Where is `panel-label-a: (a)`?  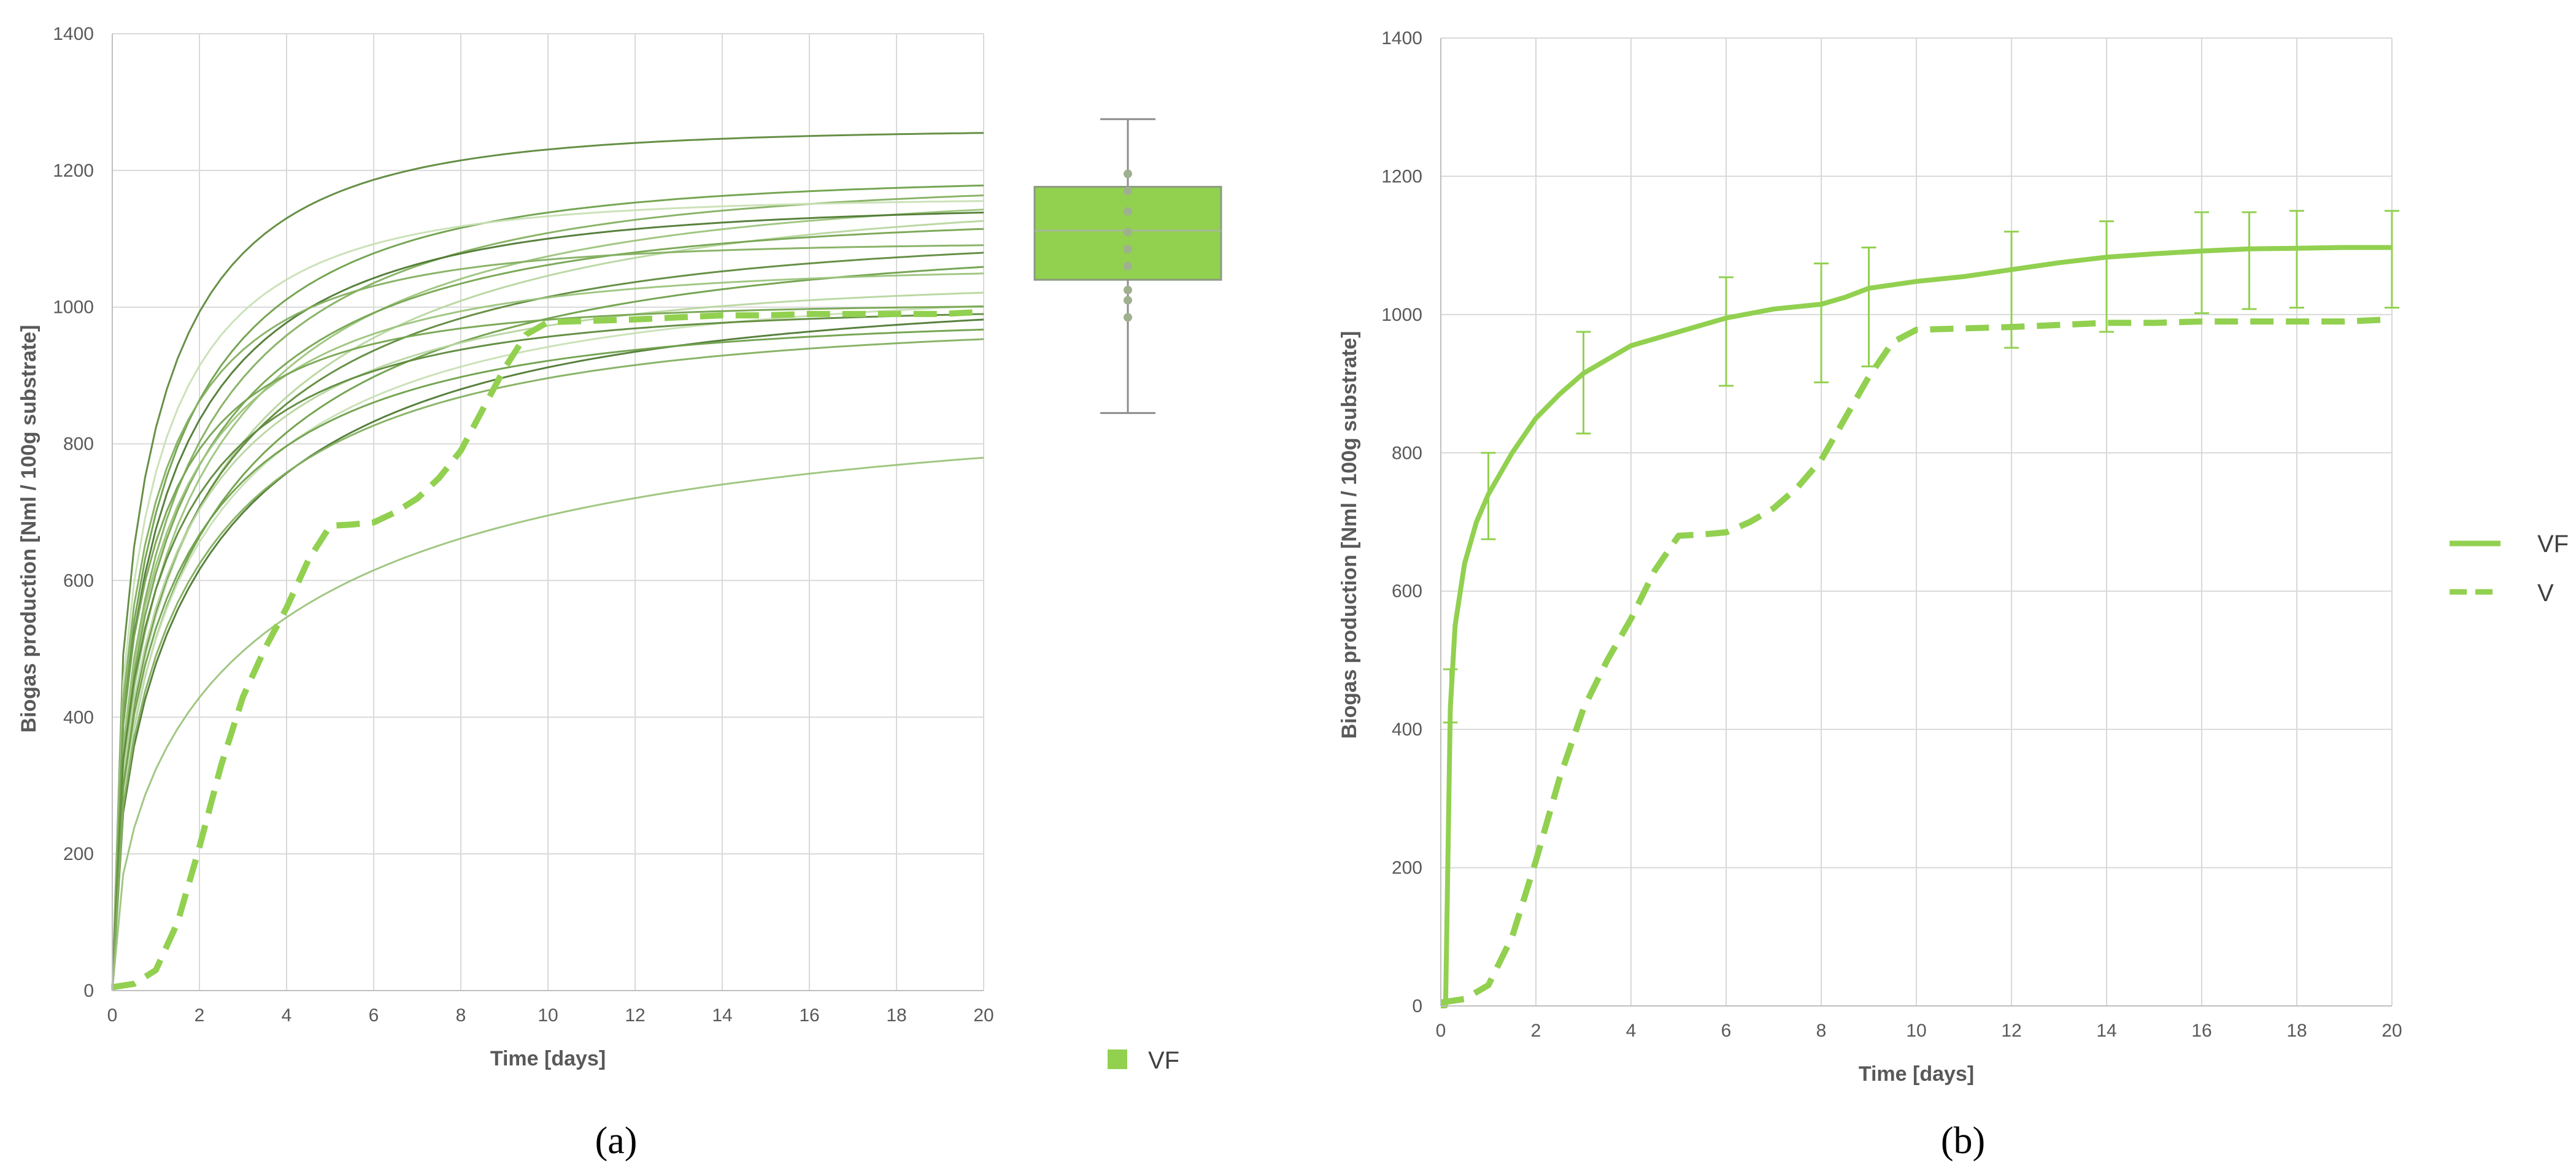 panel-label-a: (a) is located at coordinates (616, 1141).